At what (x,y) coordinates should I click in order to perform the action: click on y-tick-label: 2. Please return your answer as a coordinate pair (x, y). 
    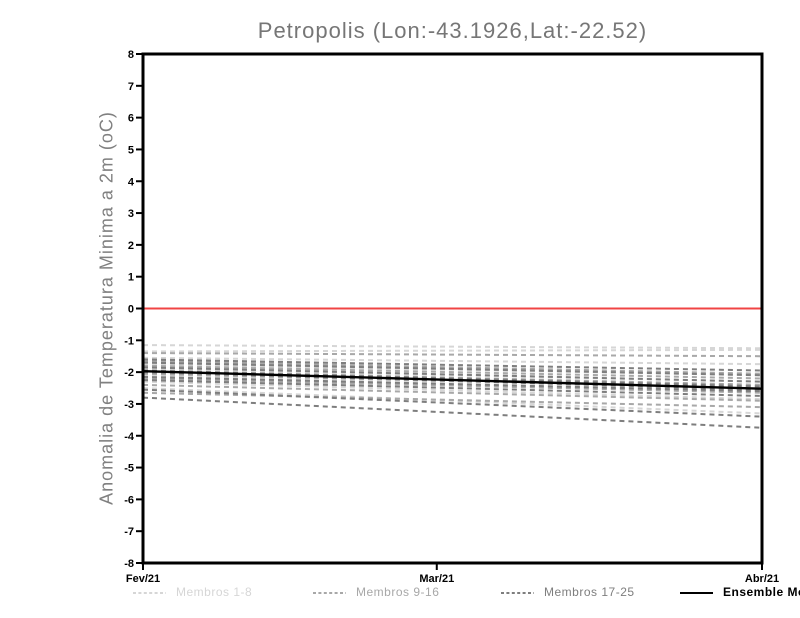
    Looking at the image, I should click on (131, 246).